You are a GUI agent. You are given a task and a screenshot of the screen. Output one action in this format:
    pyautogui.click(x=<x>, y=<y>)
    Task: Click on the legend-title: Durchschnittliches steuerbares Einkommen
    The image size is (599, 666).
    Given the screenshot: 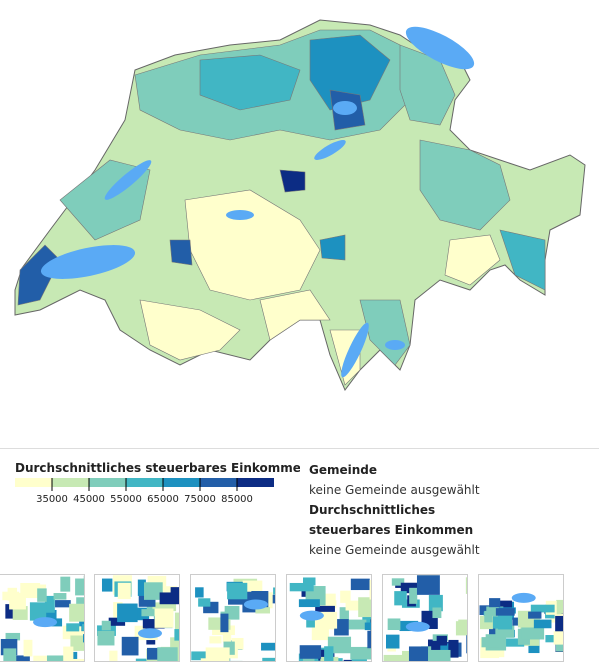 What is the action you would take?
    pyautogui.click(x=157, y=468)
    